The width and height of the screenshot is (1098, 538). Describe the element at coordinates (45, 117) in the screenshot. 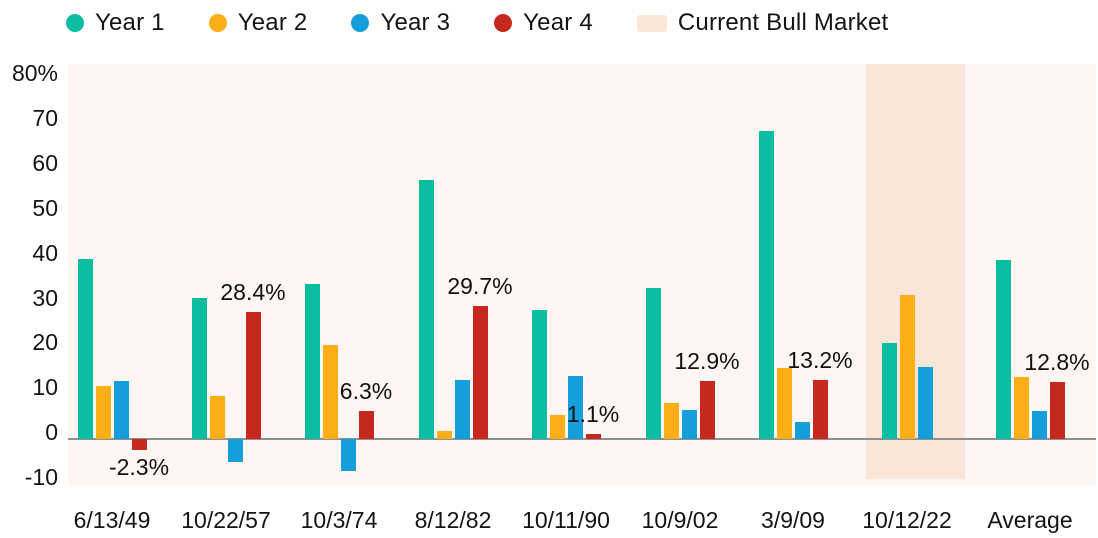

I see `y-axis-tick-label: 70` at that location.